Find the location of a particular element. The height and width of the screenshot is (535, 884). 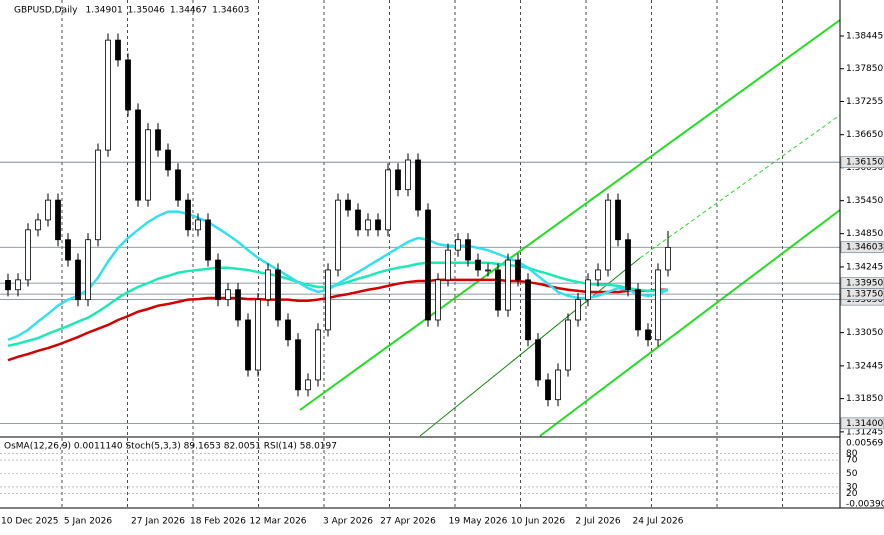

symbol-title: GBPUSD,Daily is located at coordinates (46, 11).